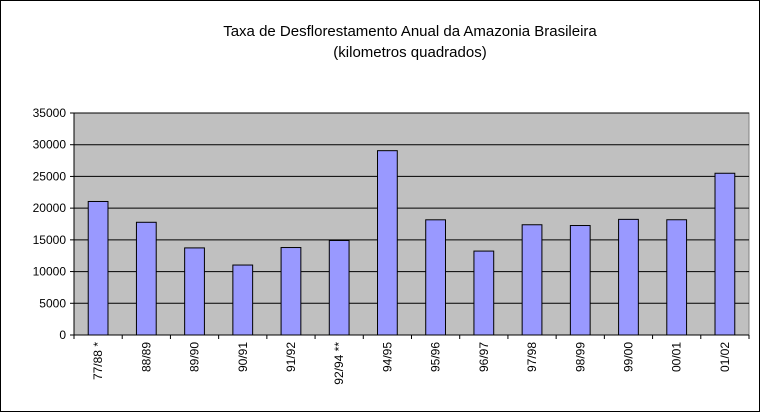 This screenshot has height=412, width=760. I want to click on y-tick-label: 0, so click(62, 335).